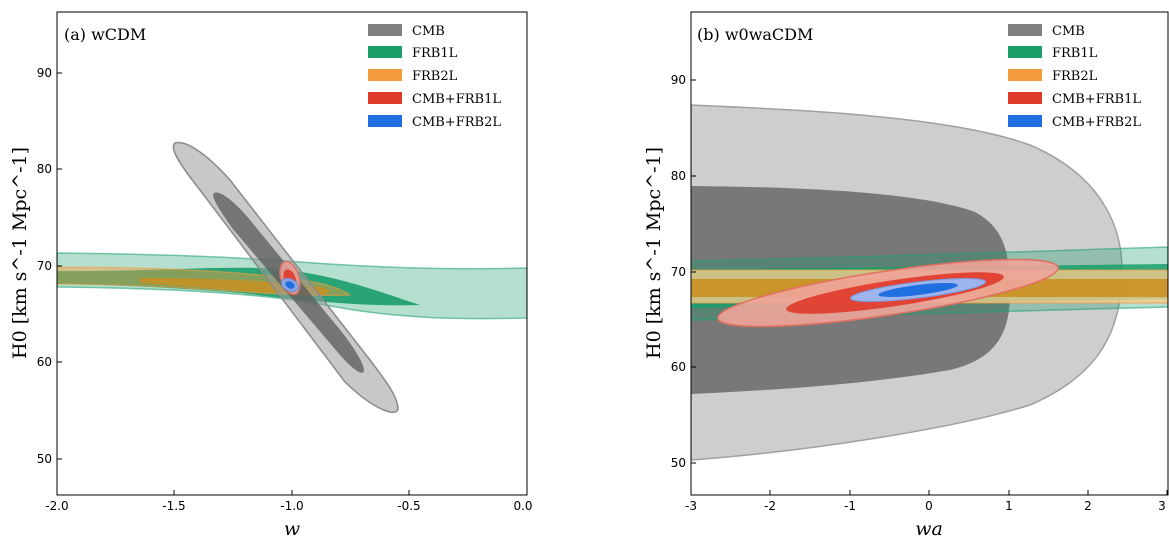  What do you see at coordinates (850, 506) in the screenshot?
I see `x-tick-label: -1` at bounding box center [850, 506].